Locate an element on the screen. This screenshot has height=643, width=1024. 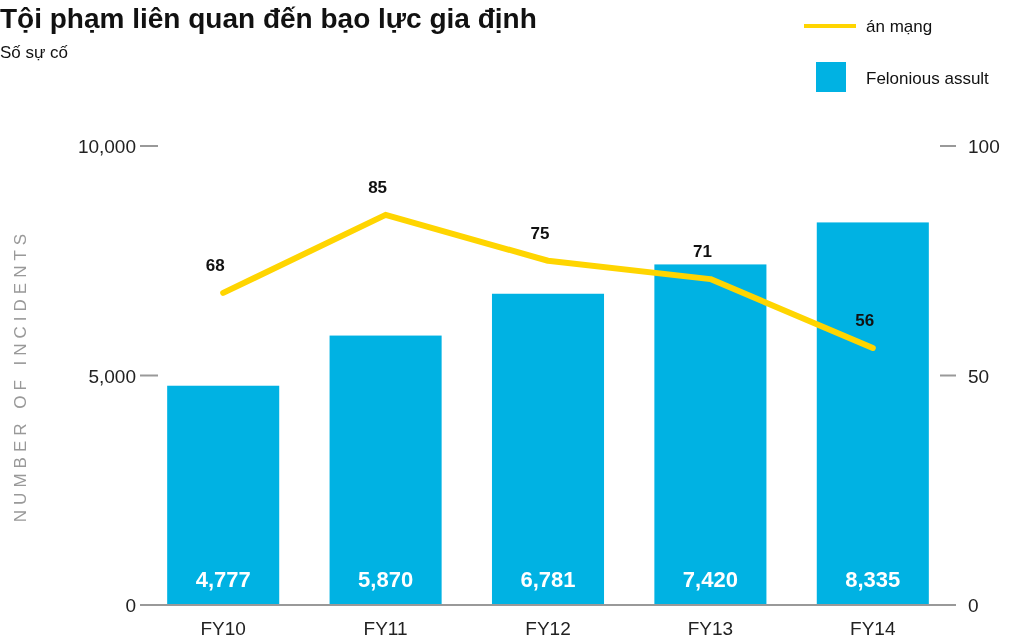
data-label: 5,870 is located at coordinates (386, 579).